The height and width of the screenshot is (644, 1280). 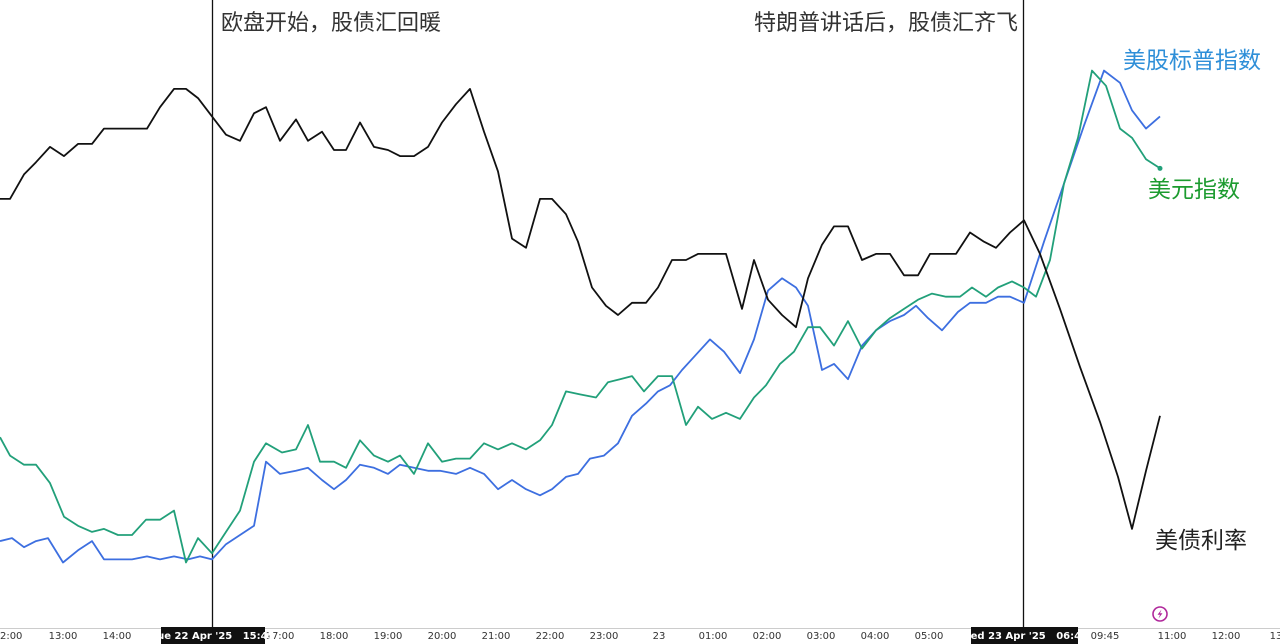 What do you see at coordinates (604, 636) in the screenshot?
I see `x-tick-label: 23:00` at bounding box center [604, 636].